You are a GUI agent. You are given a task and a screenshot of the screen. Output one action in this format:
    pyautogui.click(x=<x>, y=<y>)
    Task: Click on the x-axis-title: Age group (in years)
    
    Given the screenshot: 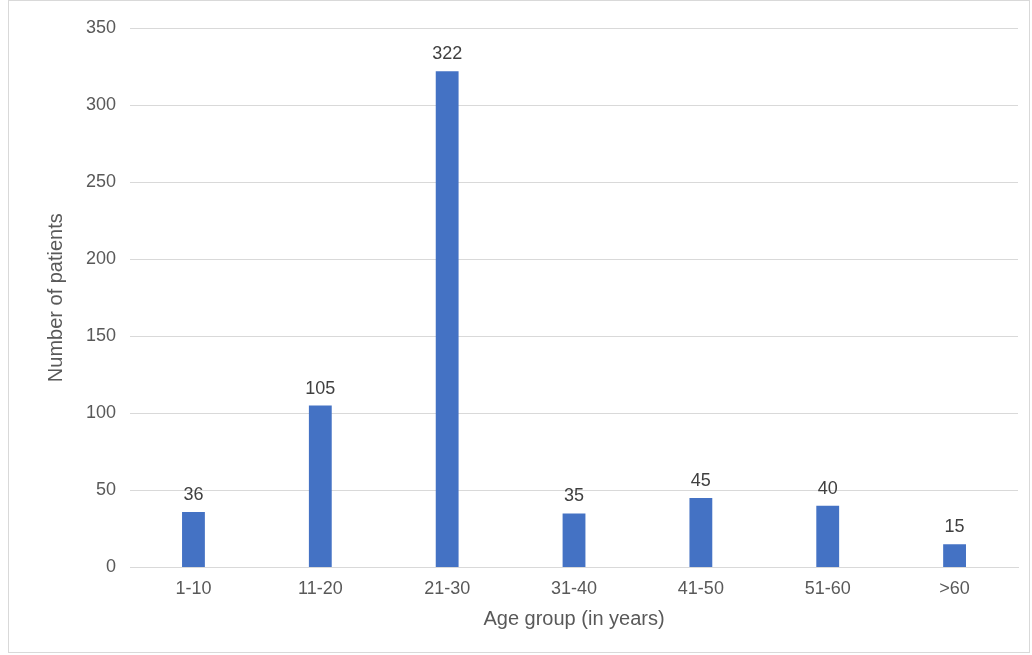 What is the action you would take?
    pyautogui.click(x=574, y=617)
    